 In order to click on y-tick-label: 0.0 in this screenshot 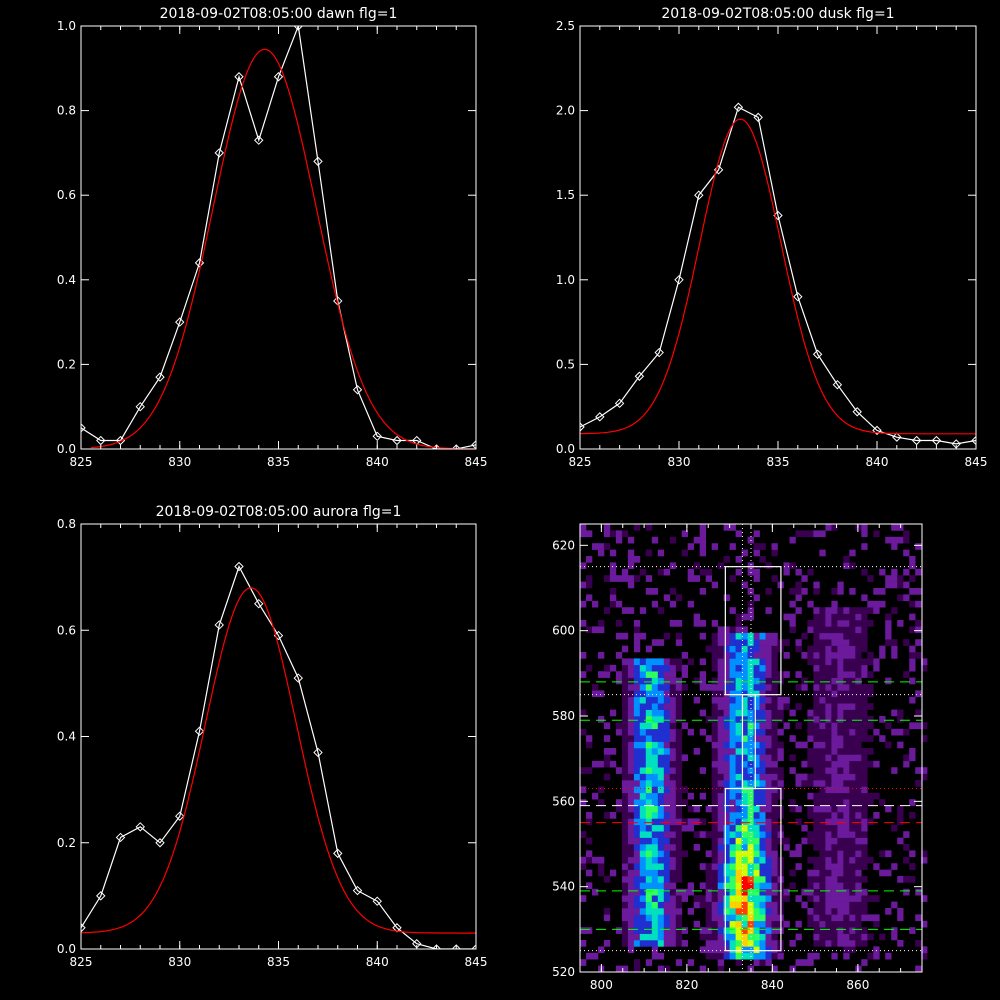, I will do `click(66, 949)`.